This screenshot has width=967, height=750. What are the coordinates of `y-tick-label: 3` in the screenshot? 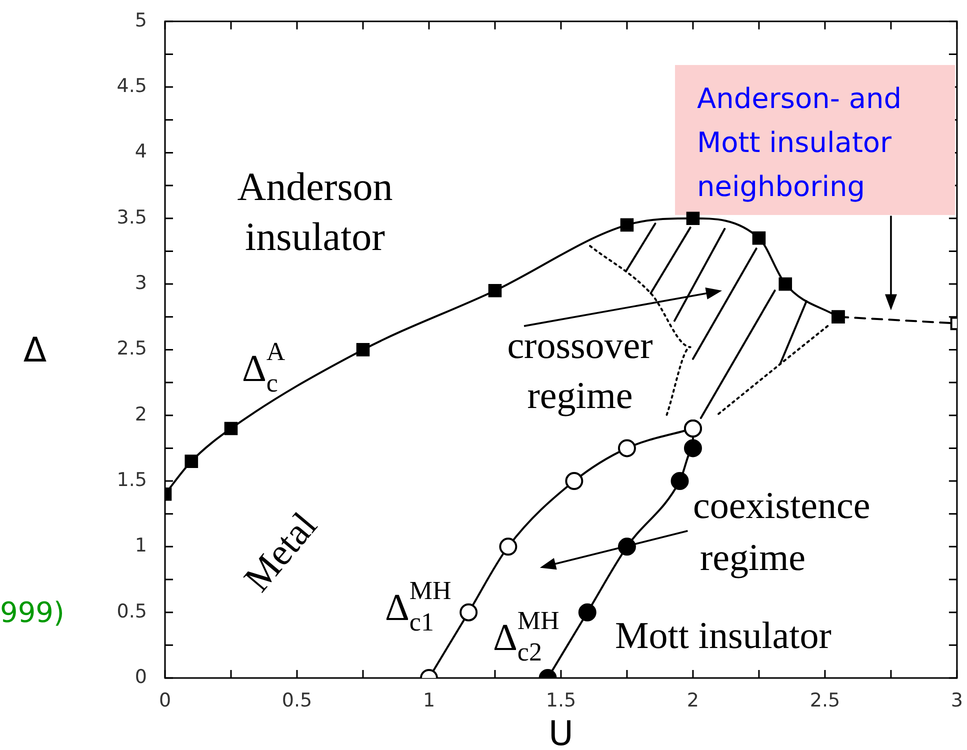 It's located at (140, 283).